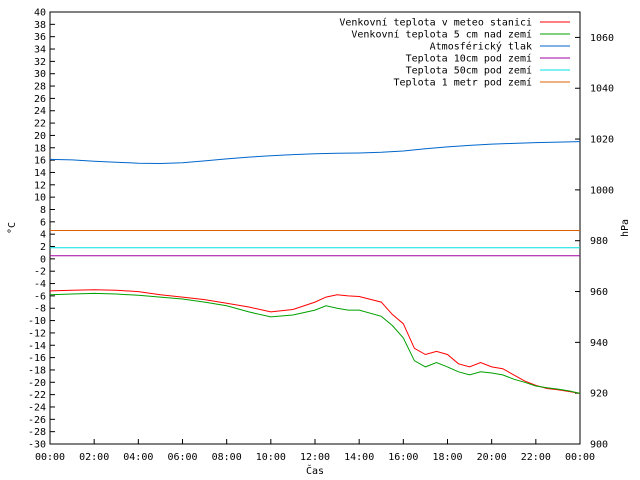  I want to click on y2-tick-label: 980, so click(599, 241).